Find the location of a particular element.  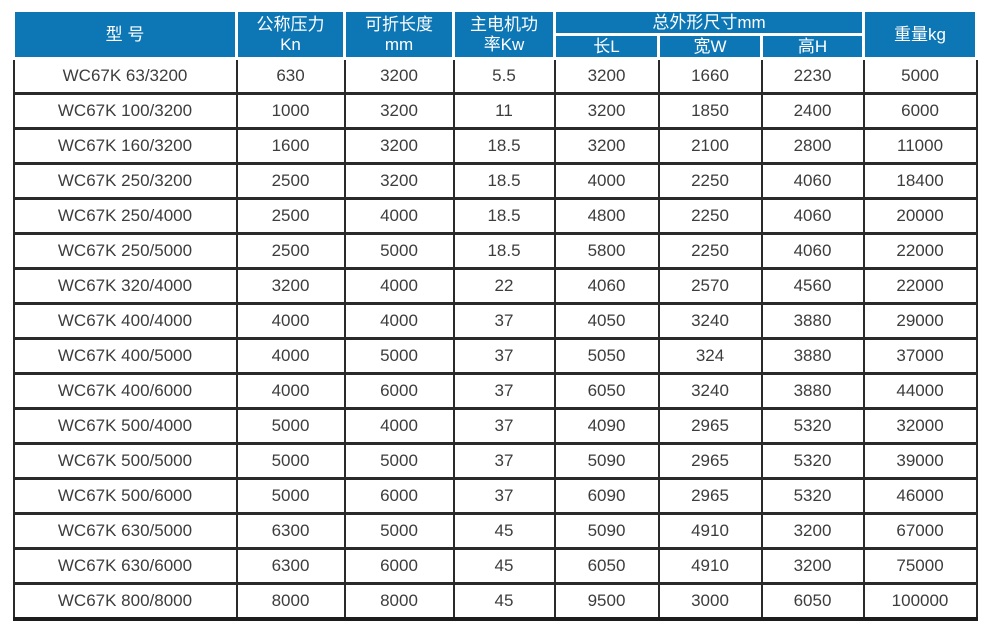

cell-dim-length-l: 4090 is located at coordinates (606, 426).